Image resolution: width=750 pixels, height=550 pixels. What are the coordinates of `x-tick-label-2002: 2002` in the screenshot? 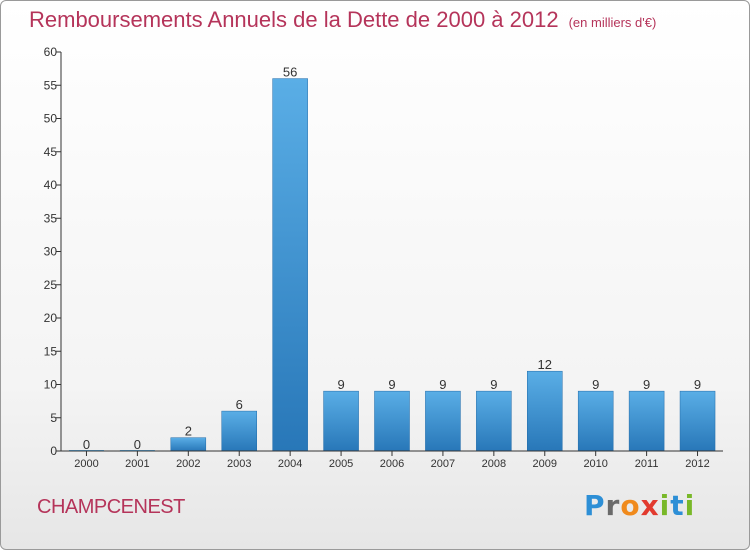 It's located at (188, 464).